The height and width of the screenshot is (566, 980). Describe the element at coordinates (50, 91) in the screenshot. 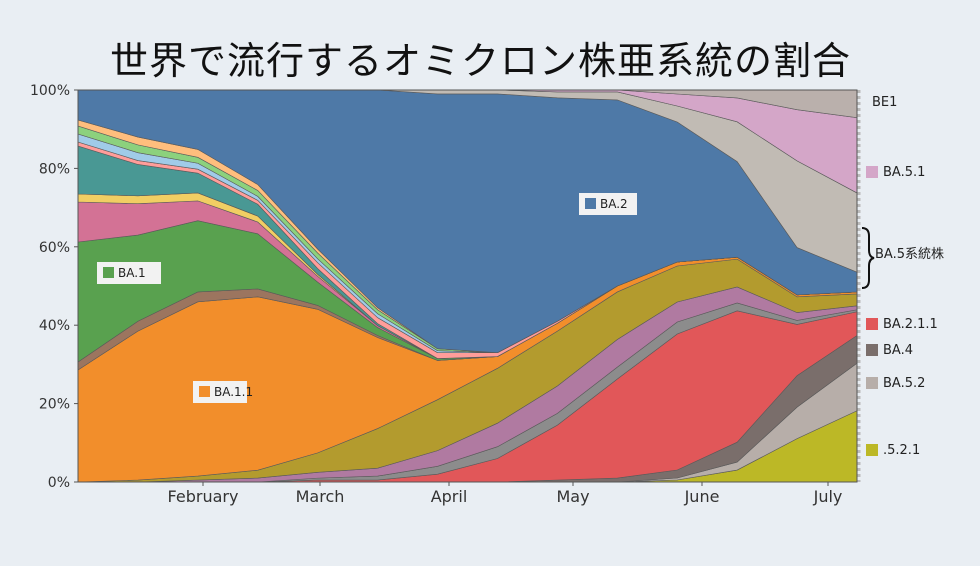

I see `y-tick-label: 100%` at that location.